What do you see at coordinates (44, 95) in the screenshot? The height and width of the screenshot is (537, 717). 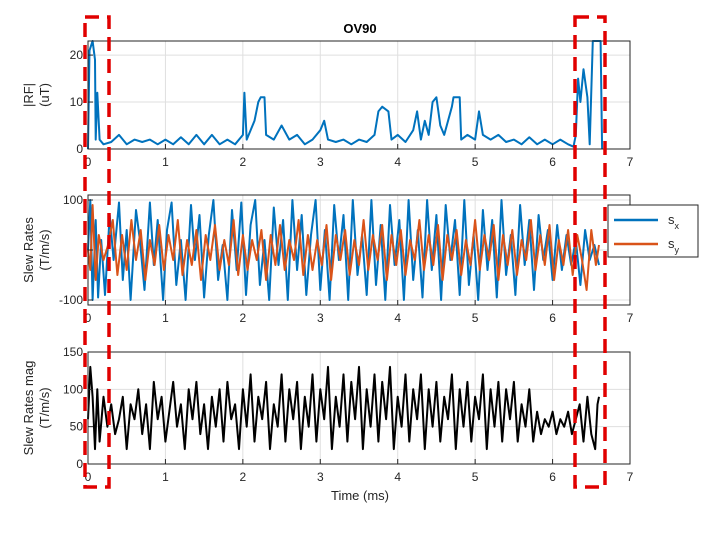 I see `y-axis-label: (uT)` at bounding box center [44, 95].